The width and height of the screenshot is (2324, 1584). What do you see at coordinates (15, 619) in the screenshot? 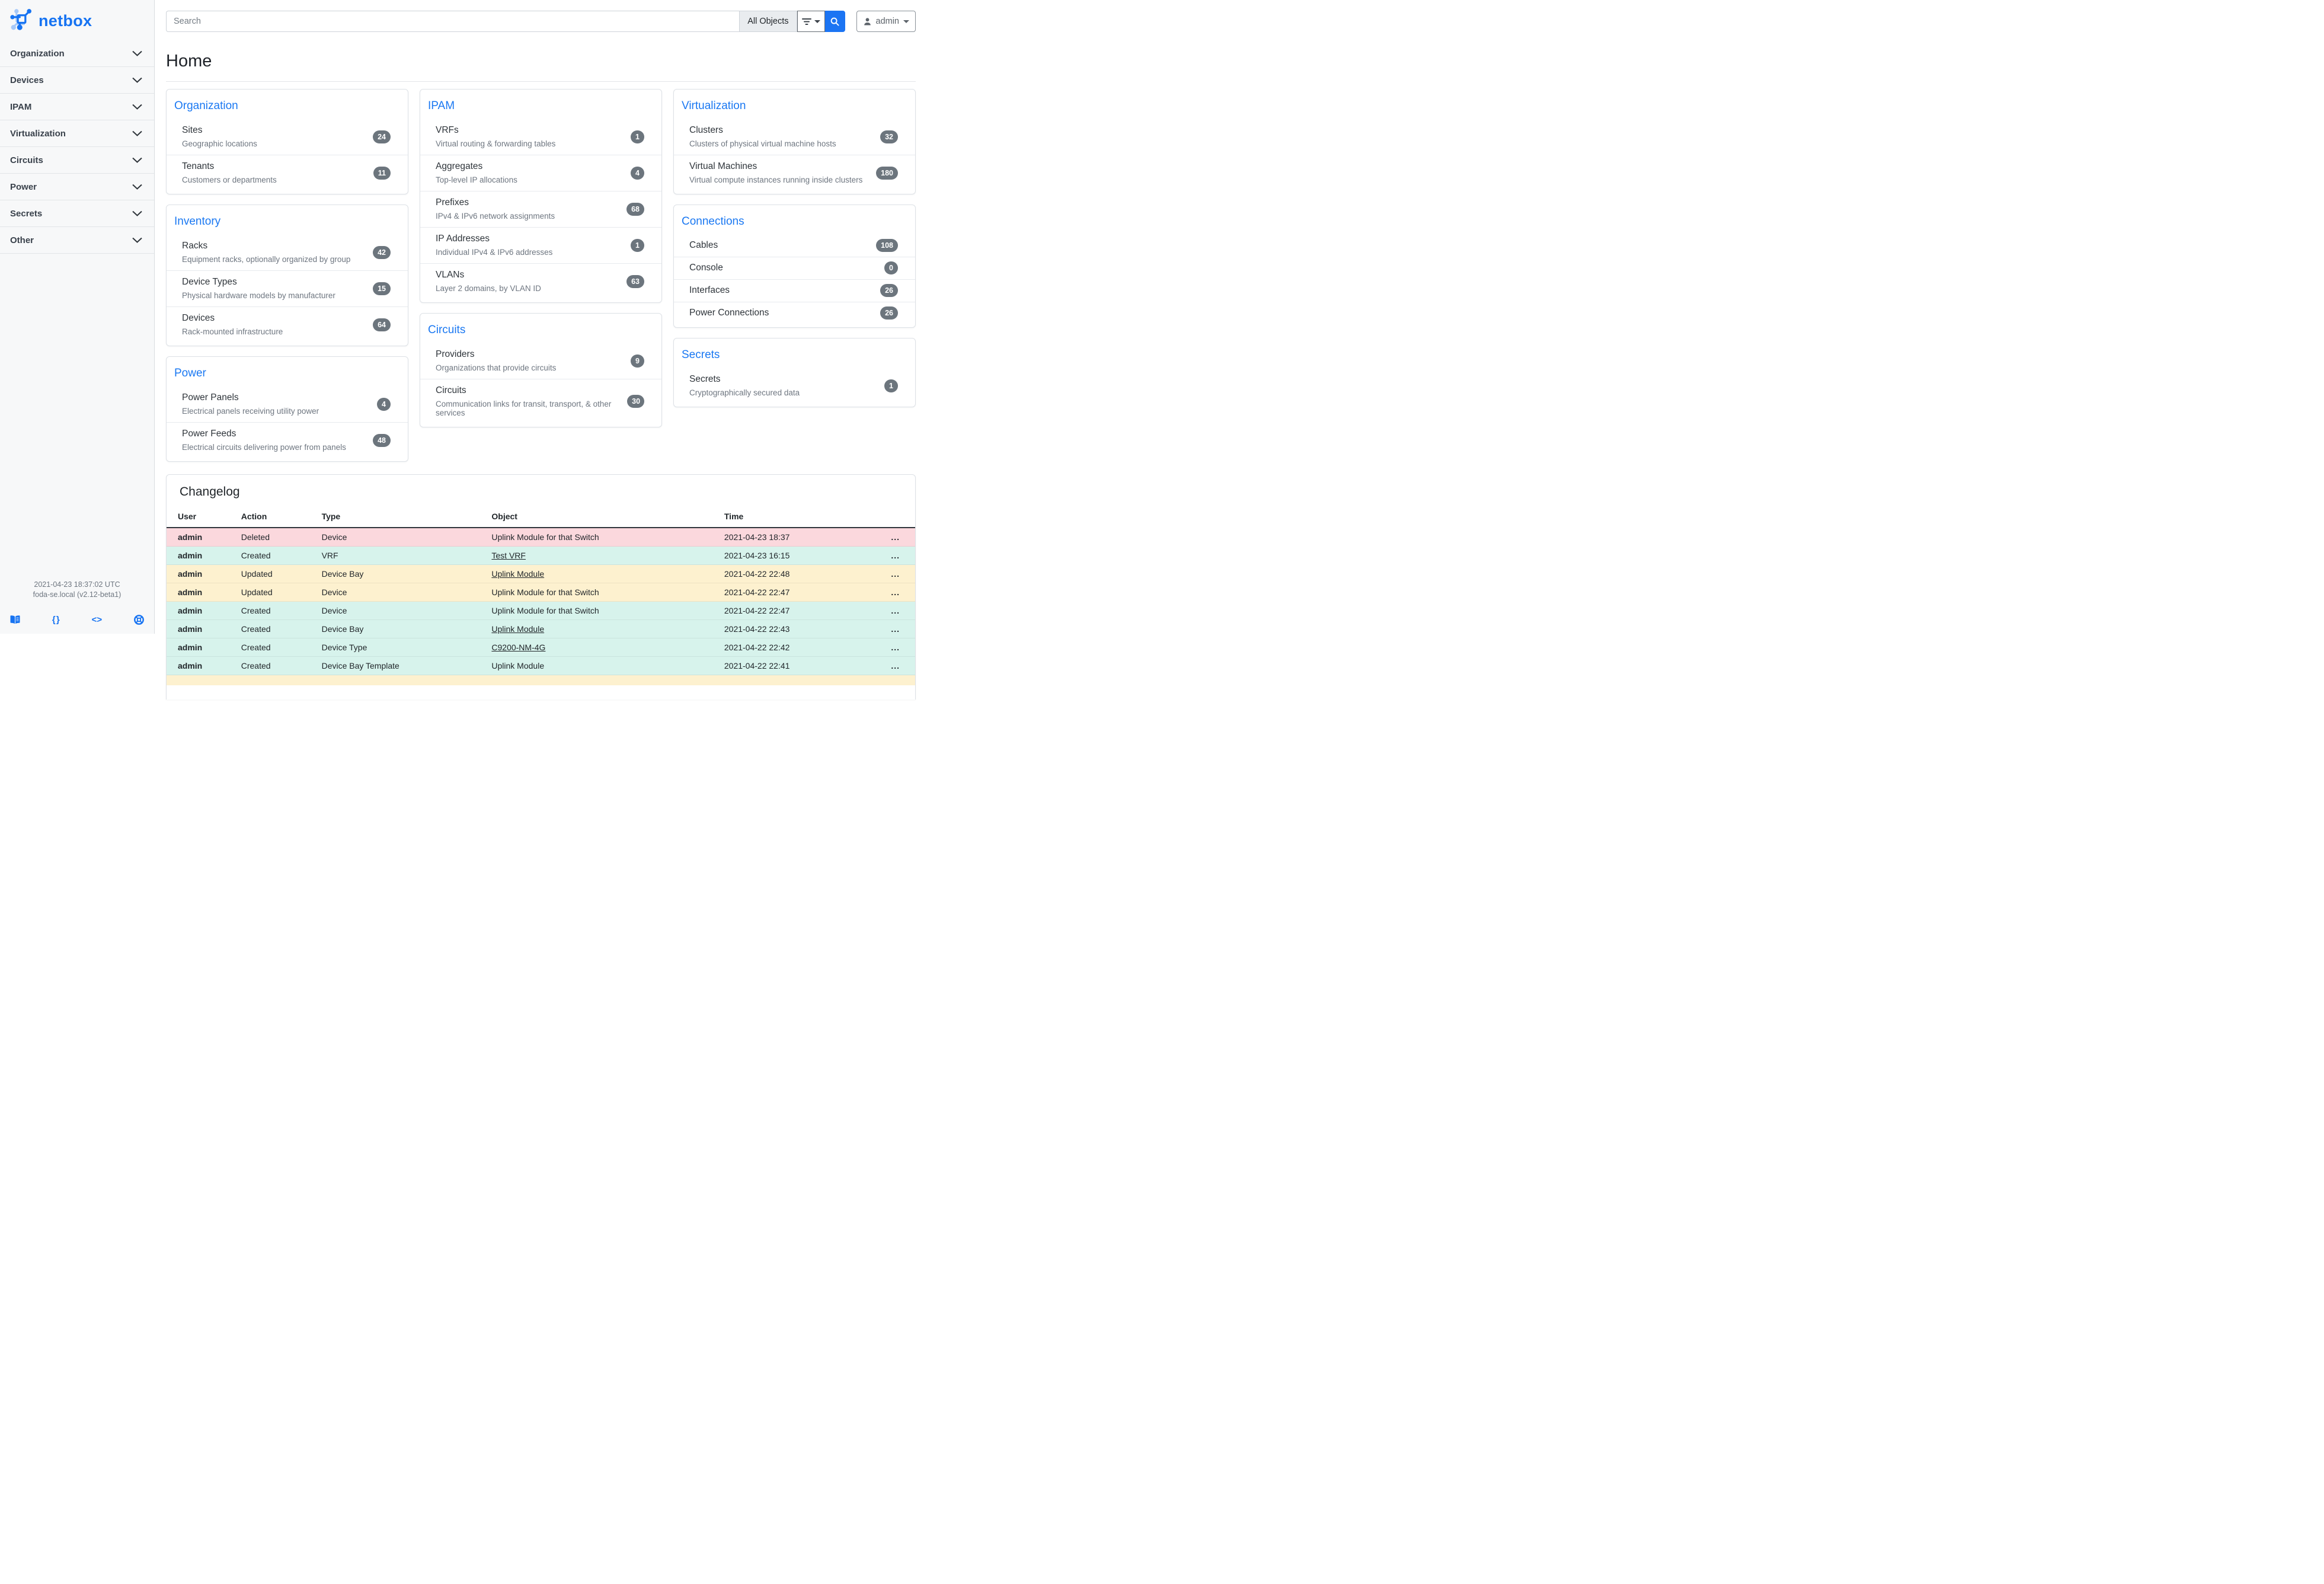
I see `docs-book-icon` at bounding box center [15, 619].